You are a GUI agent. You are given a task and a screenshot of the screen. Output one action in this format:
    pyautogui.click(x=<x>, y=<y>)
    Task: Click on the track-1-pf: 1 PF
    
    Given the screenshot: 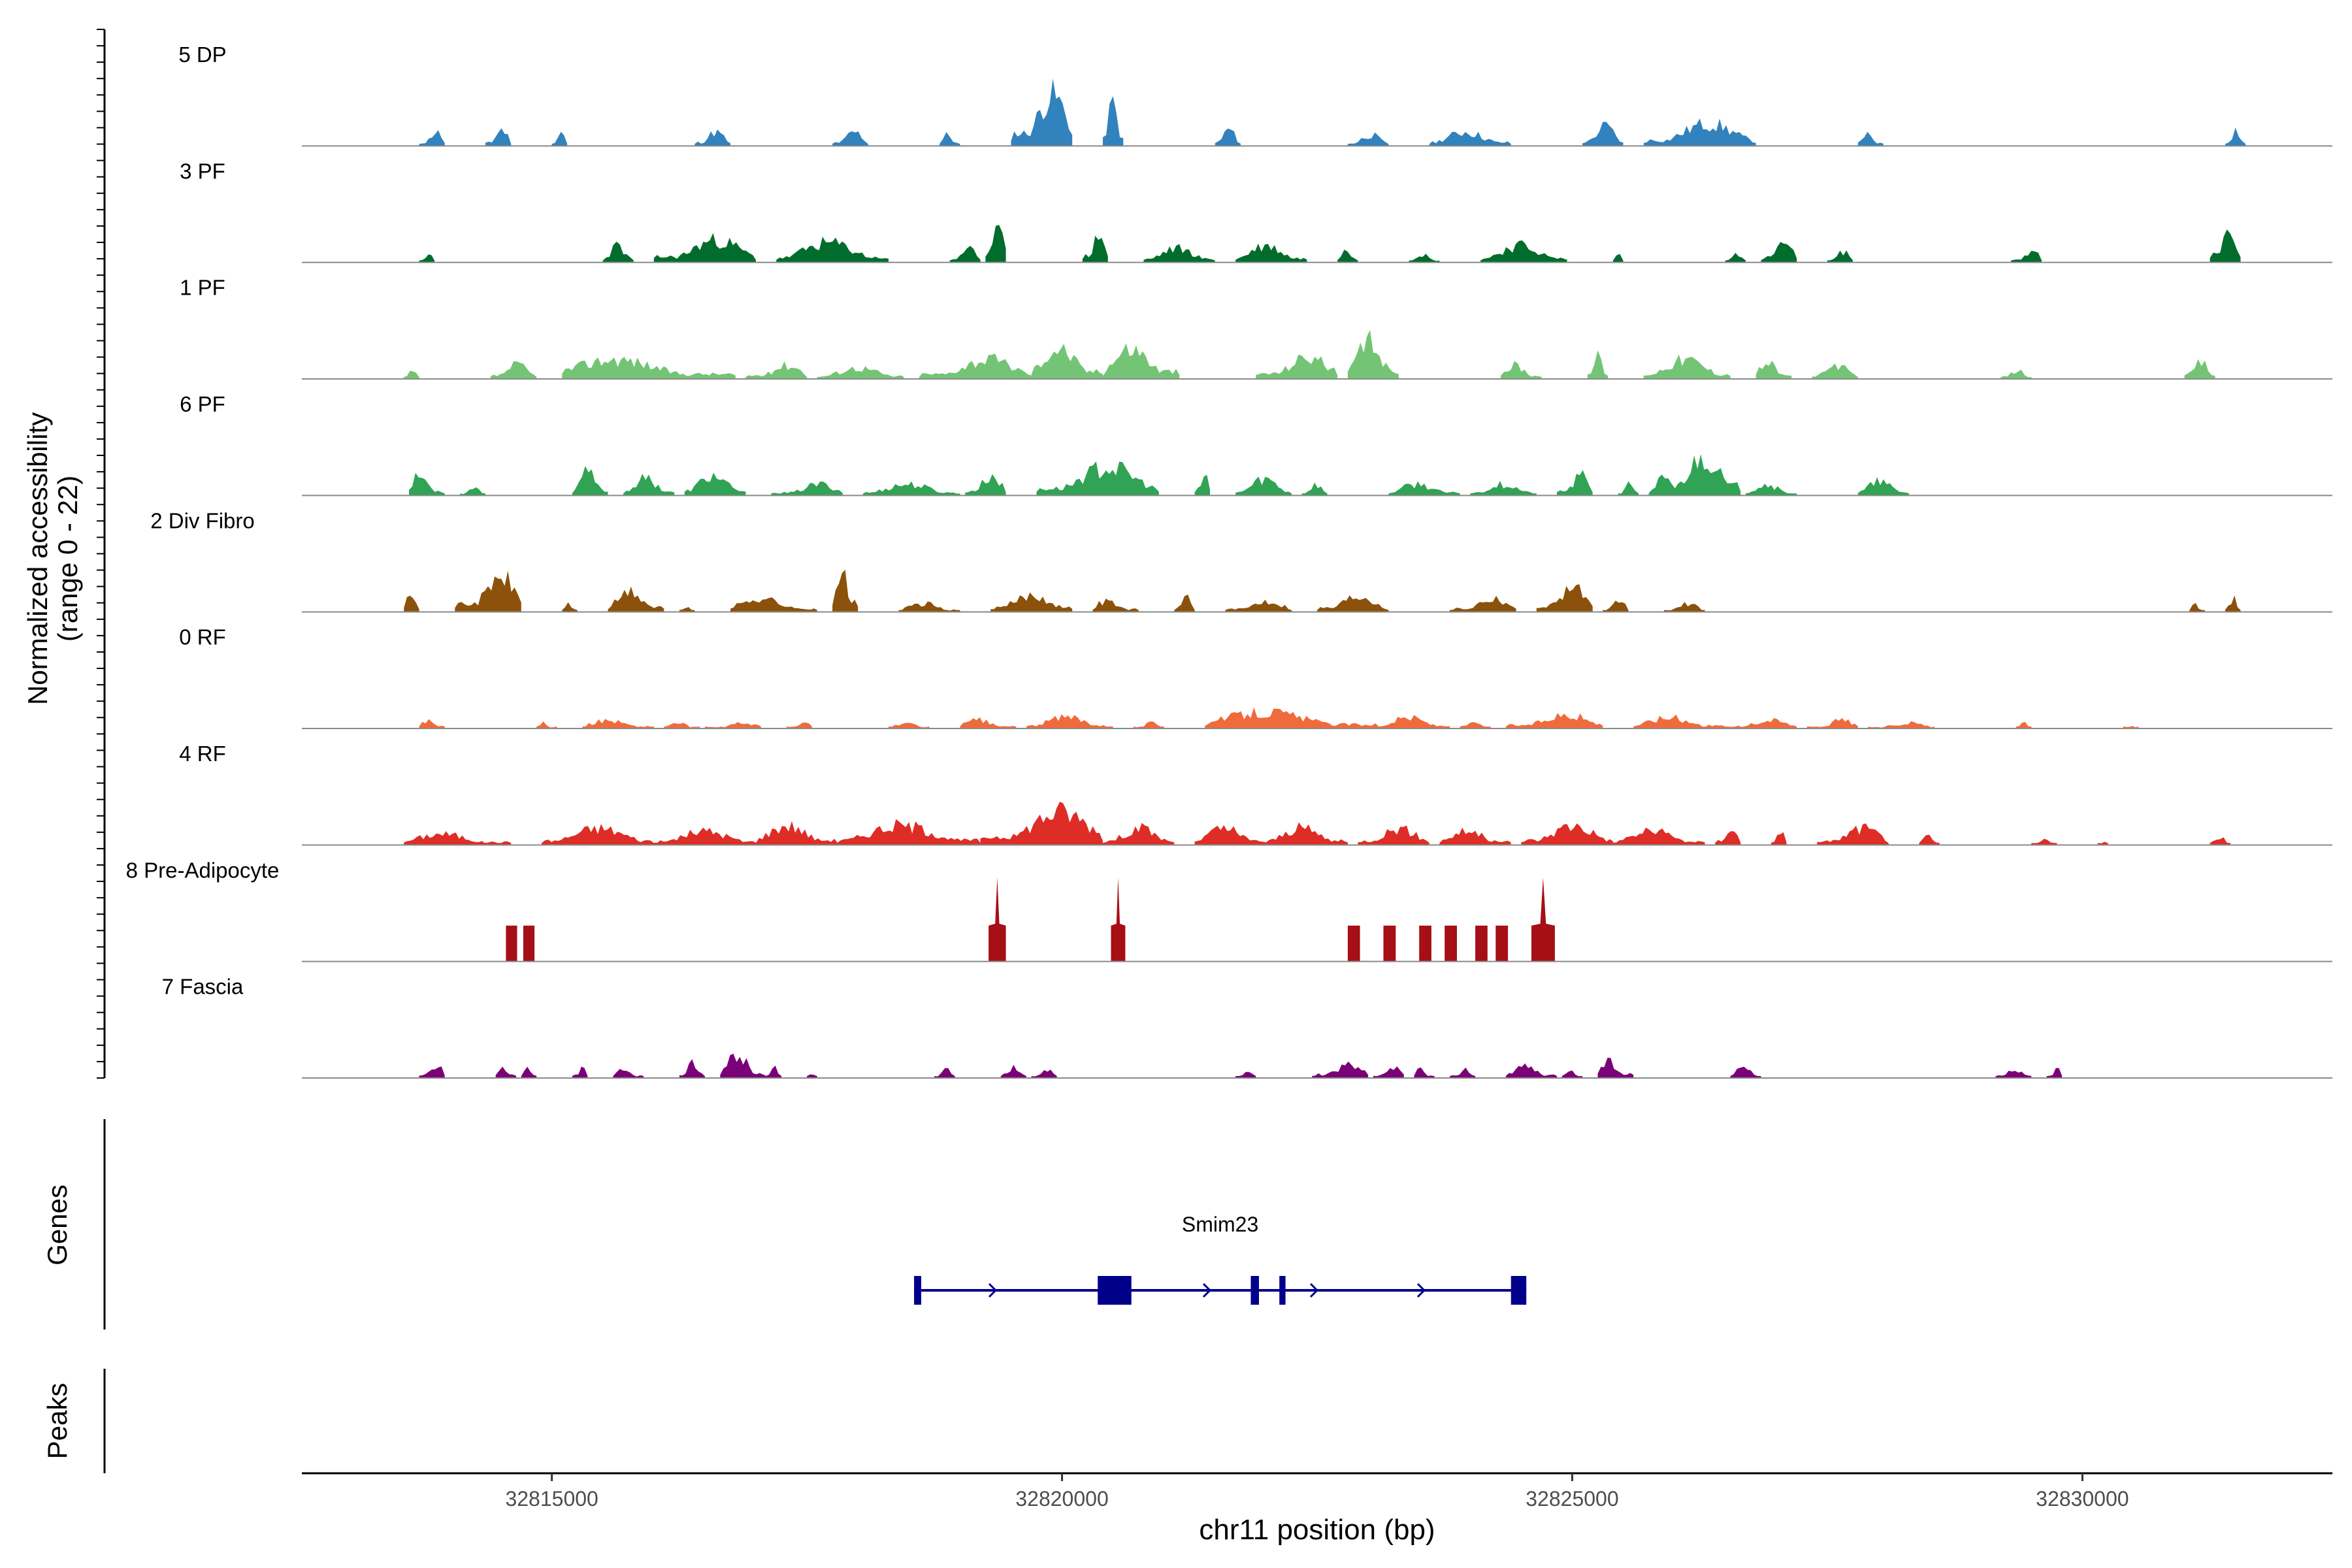 What is the action you would take?
    pyautogui.click(x=1256, y=328)
    